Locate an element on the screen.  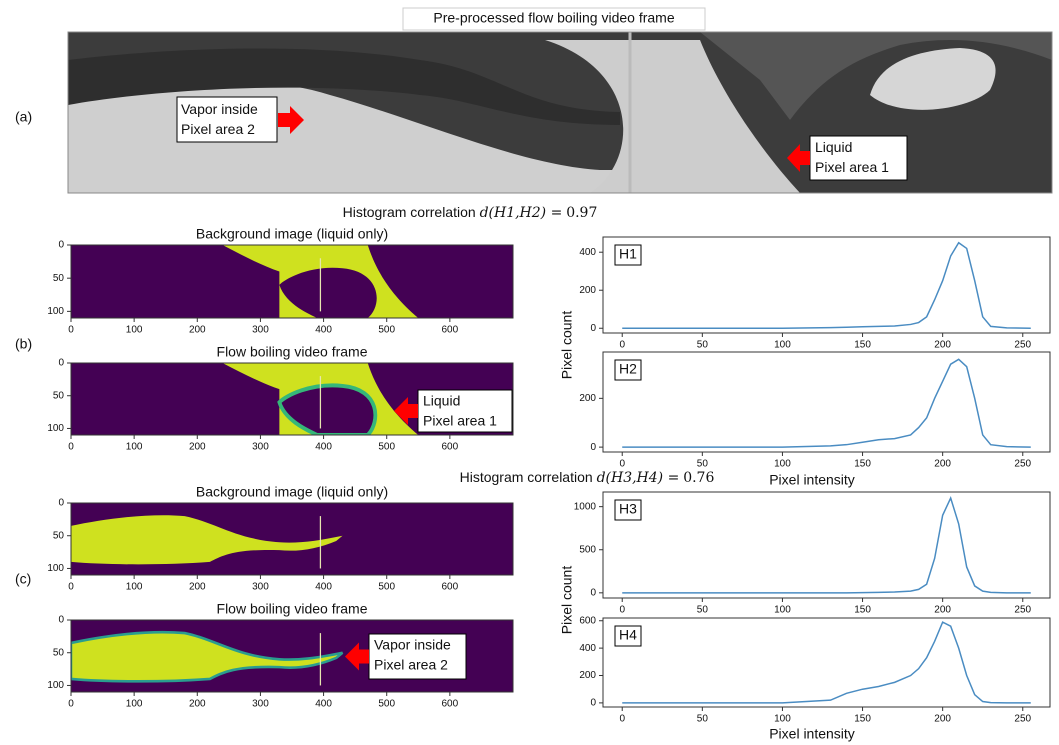
chart-label: H3 is located at coordinates (628, 509).